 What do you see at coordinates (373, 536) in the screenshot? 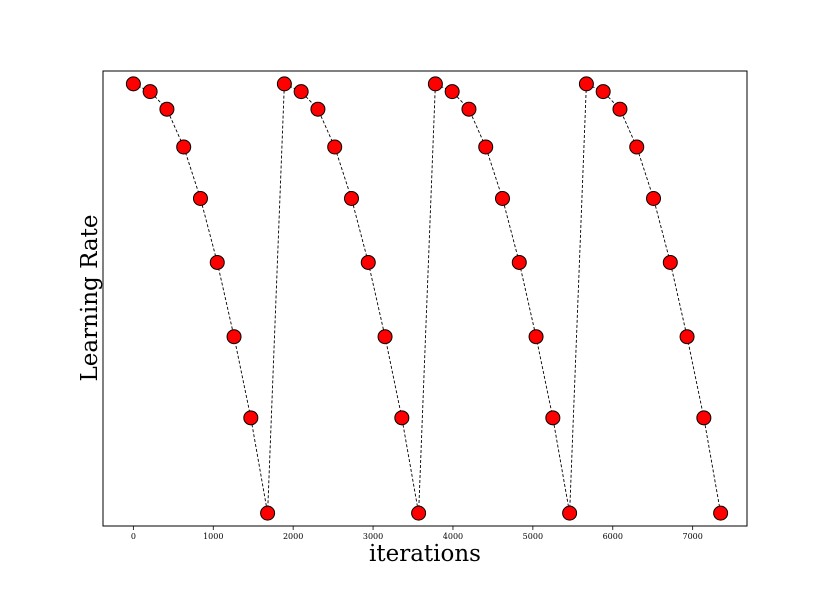
I see `x-tick-label: 3000` at bounding box center [373, 536].